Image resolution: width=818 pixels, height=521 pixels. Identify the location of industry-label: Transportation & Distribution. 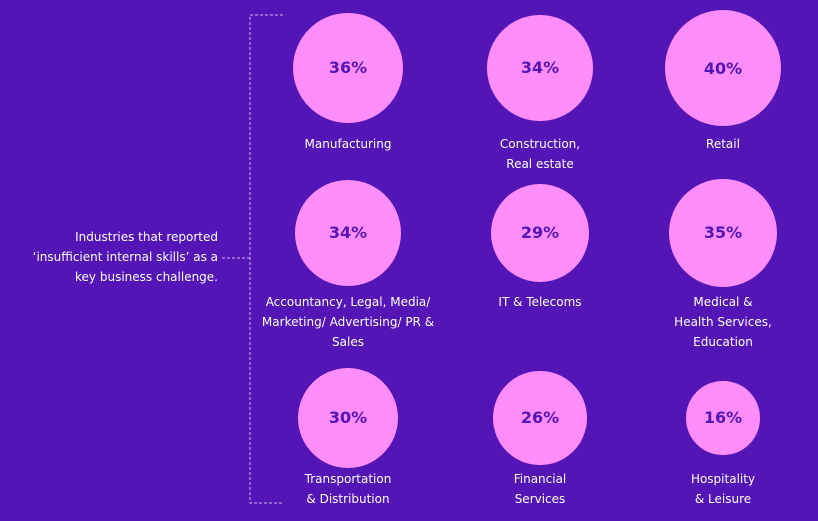
(348, 489).